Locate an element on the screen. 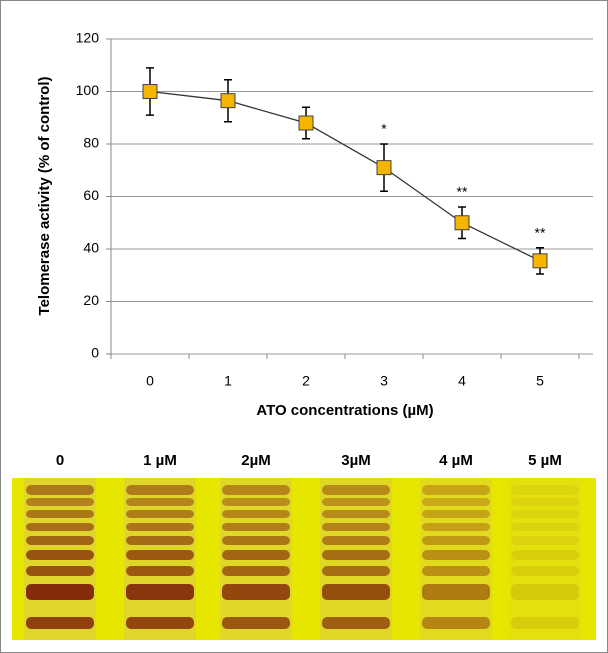  x-tick-label: 0 is located at coordinates (150, 381).